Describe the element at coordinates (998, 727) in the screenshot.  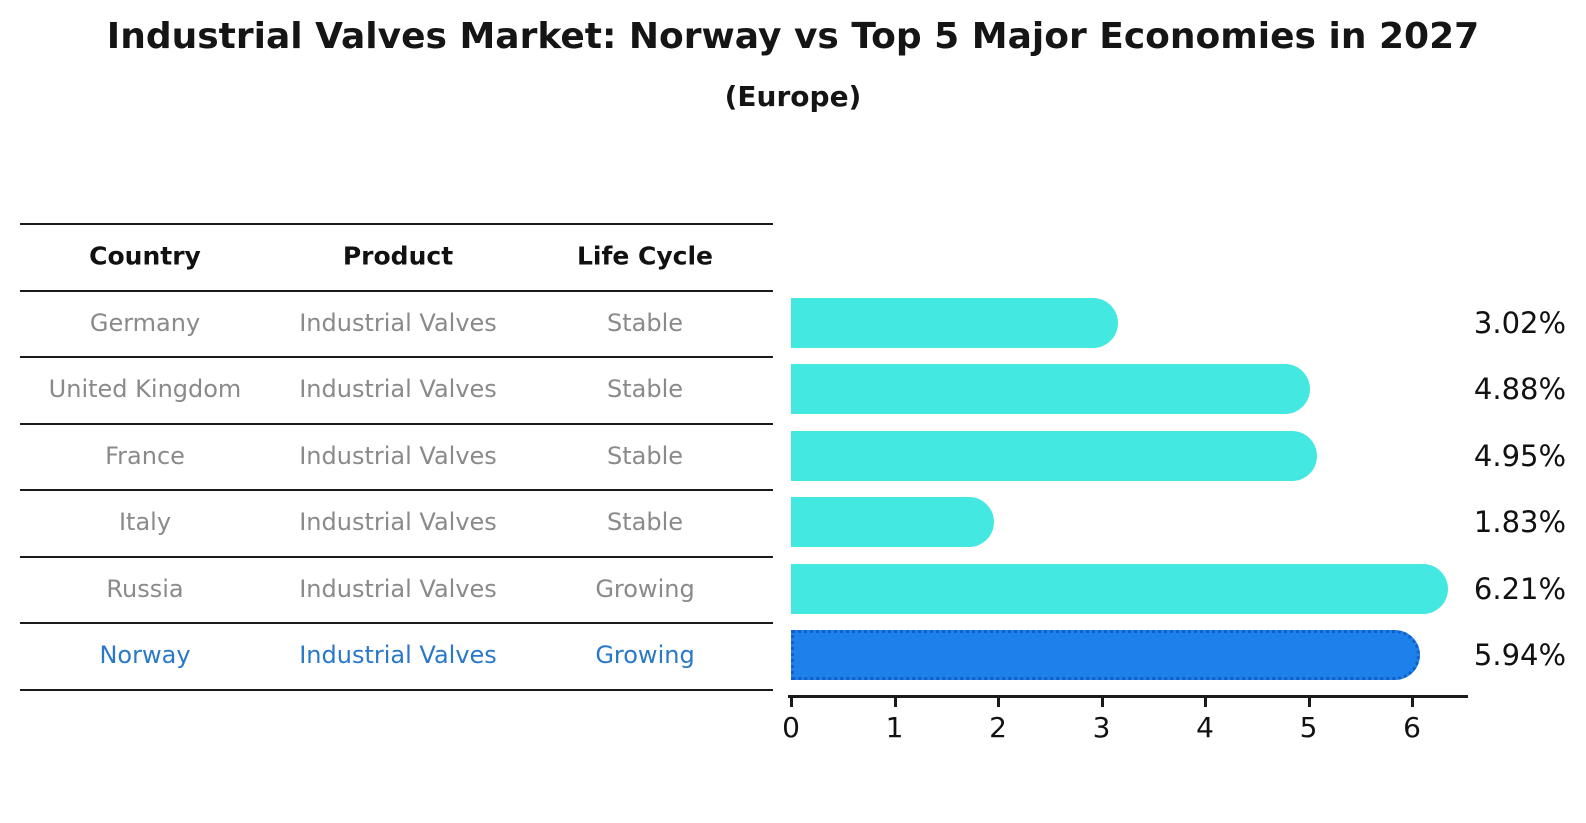
I see `x-axis-tick-label: 2` at that location.